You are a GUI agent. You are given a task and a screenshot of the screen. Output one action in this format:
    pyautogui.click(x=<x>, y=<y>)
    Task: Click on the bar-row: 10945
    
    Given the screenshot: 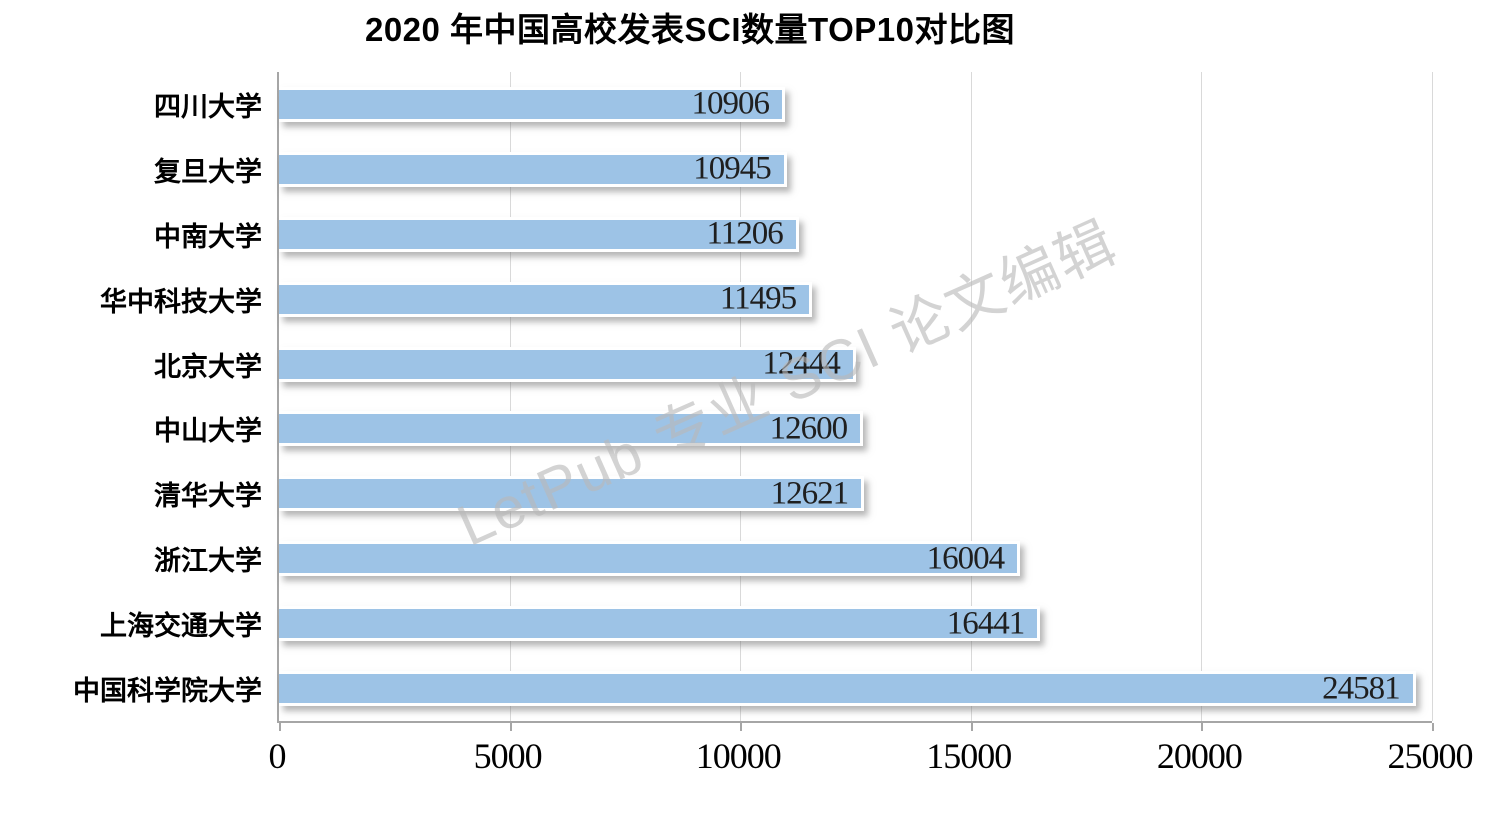 What is the action you would take?
    pyautogui.click(x=855, y=169)
    